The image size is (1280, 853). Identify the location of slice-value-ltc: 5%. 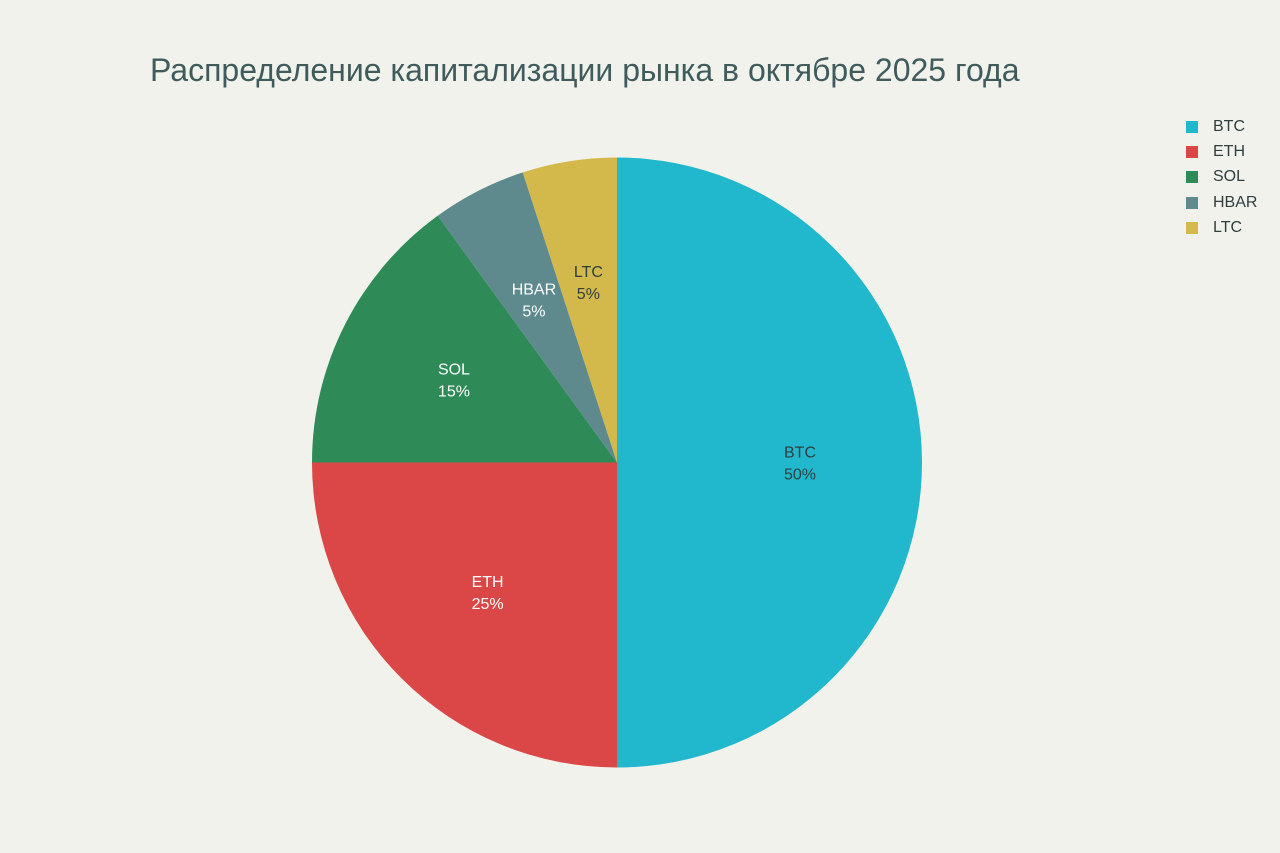
(588, 294).